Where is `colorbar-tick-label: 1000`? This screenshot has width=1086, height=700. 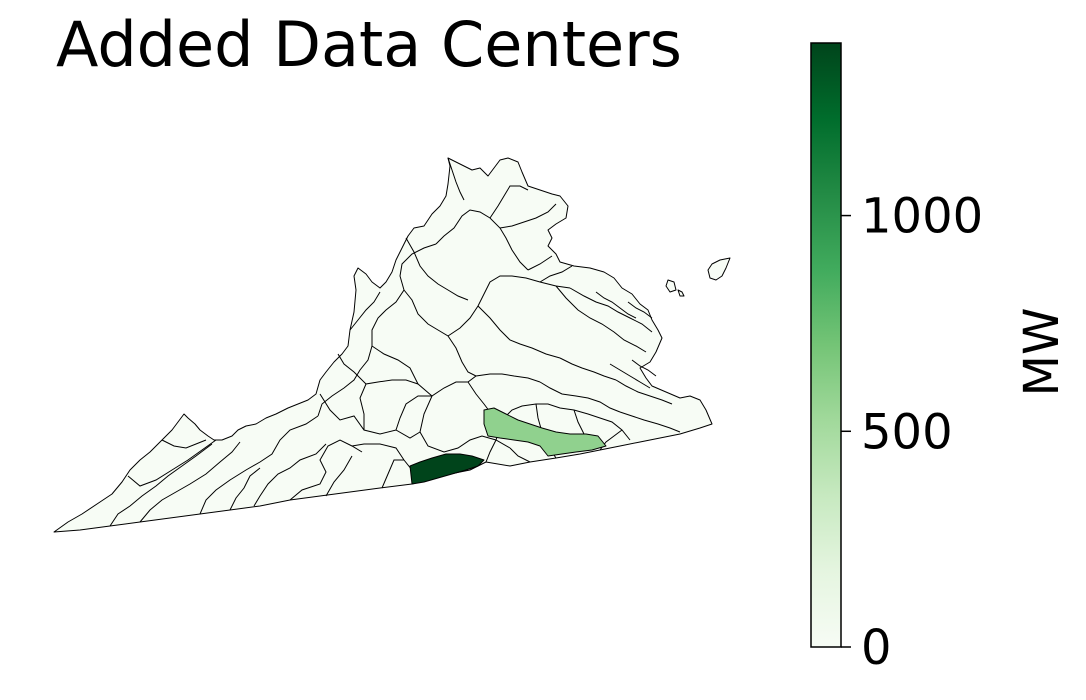 colorbar-tick-label: 1000 is located at coordinates (922, 217).